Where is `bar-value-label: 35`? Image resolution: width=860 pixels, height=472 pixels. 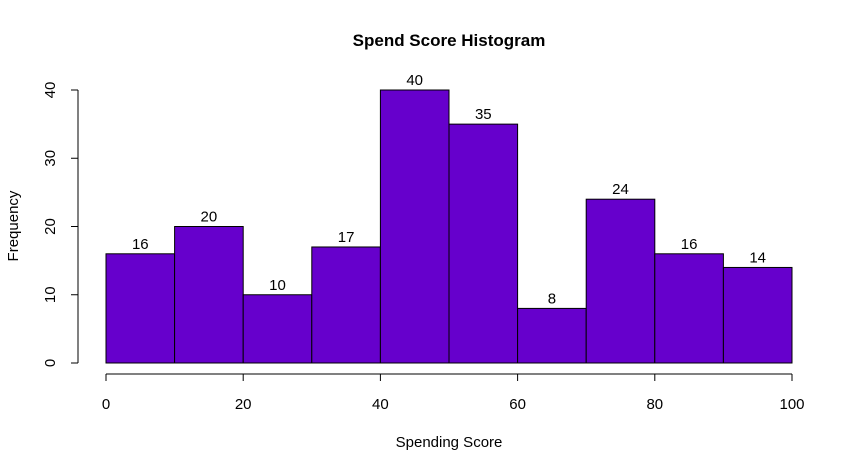
bar-value-label: 35 is located at coordinates (483, 114).